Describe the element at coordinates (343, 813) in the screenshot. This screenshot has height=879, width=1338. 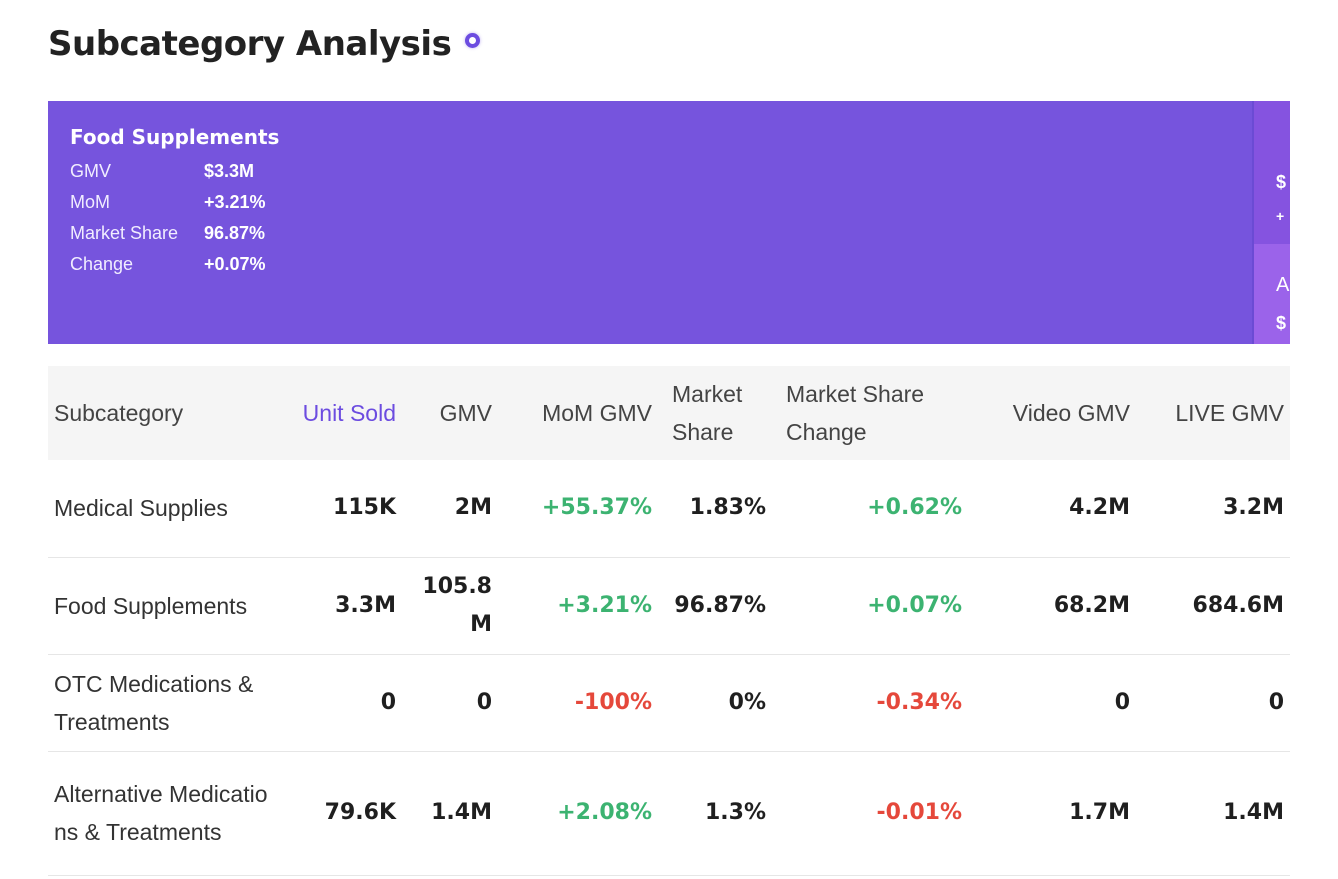
I see `cell-unit-sold: 79.6K` at that location.